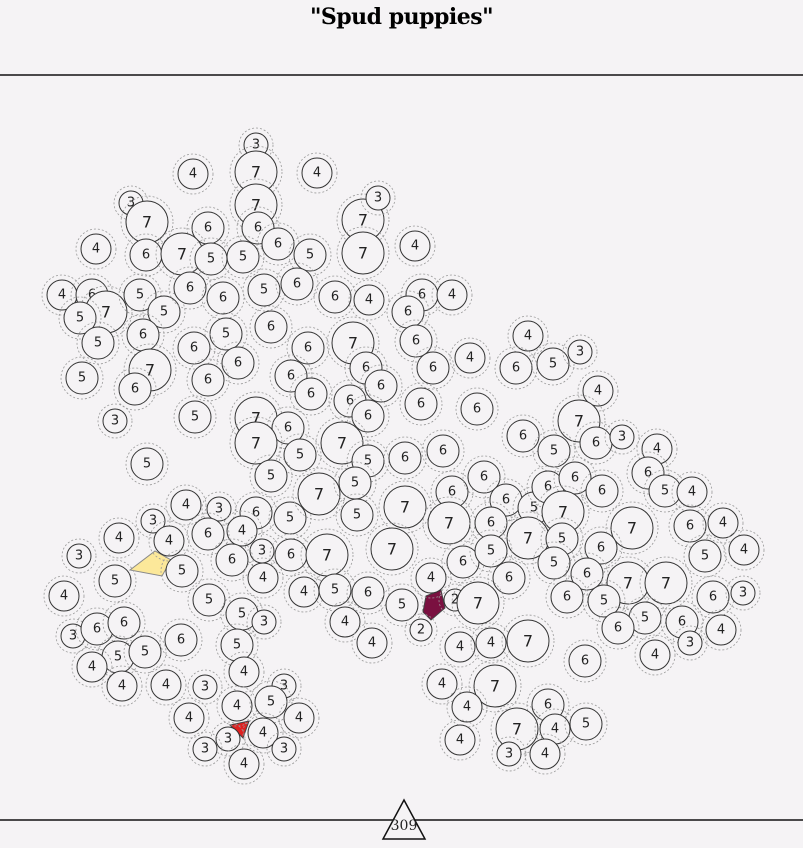  What do you see at coordinates (434, 605) in the screenshot?
I see `region-maroon` at bounding box center [434, 605].